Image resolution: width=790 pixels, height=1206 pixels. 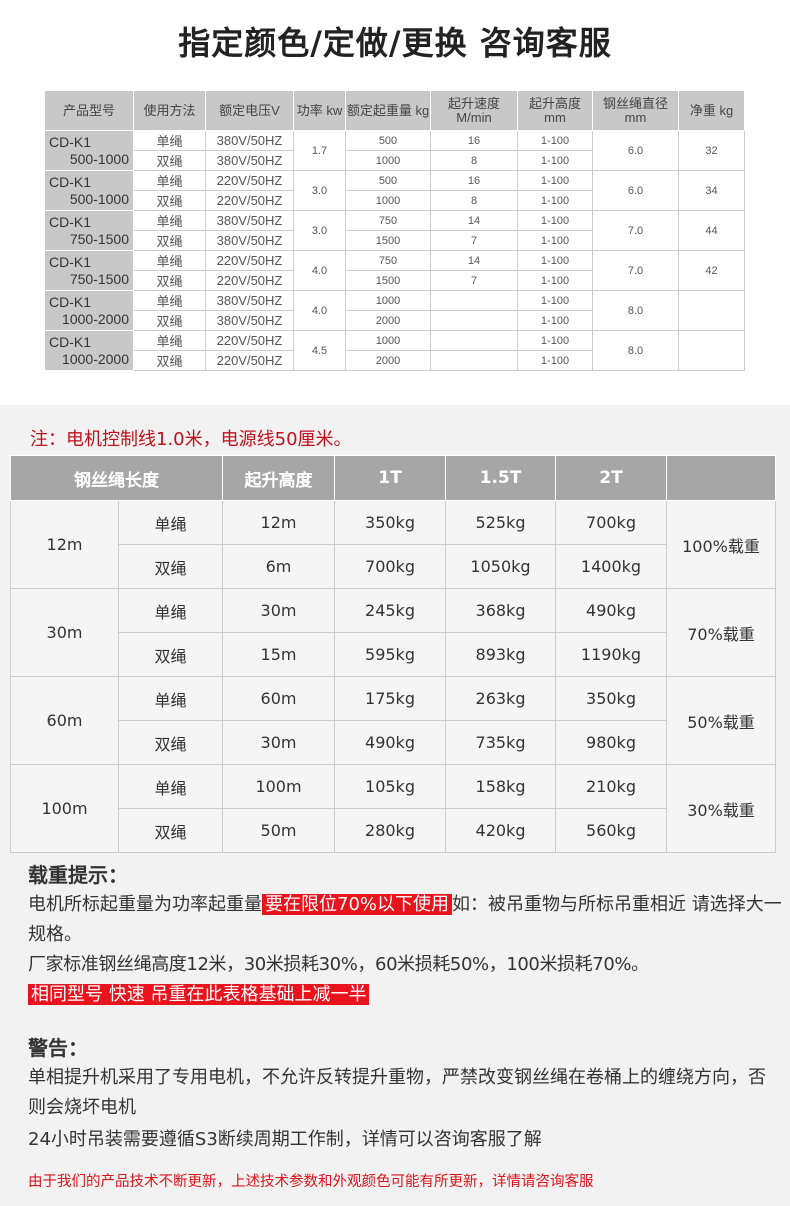 I want to click on t15-cell: 420kg, so click(x=500, y=830).